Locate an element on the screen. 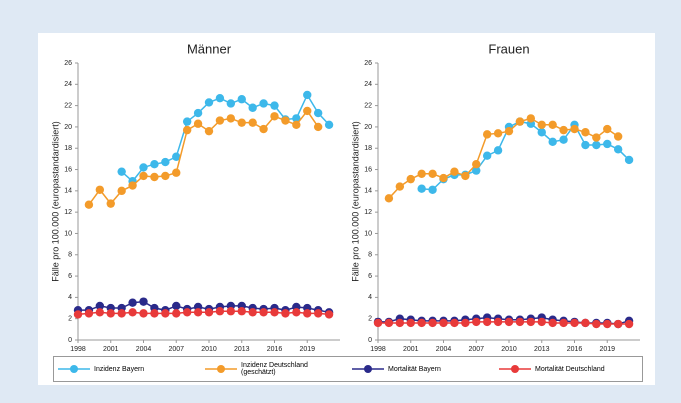 The height and width of the screenshot is (403, 681). x-tick-label: 2019 is located at coordinates (607, 349).